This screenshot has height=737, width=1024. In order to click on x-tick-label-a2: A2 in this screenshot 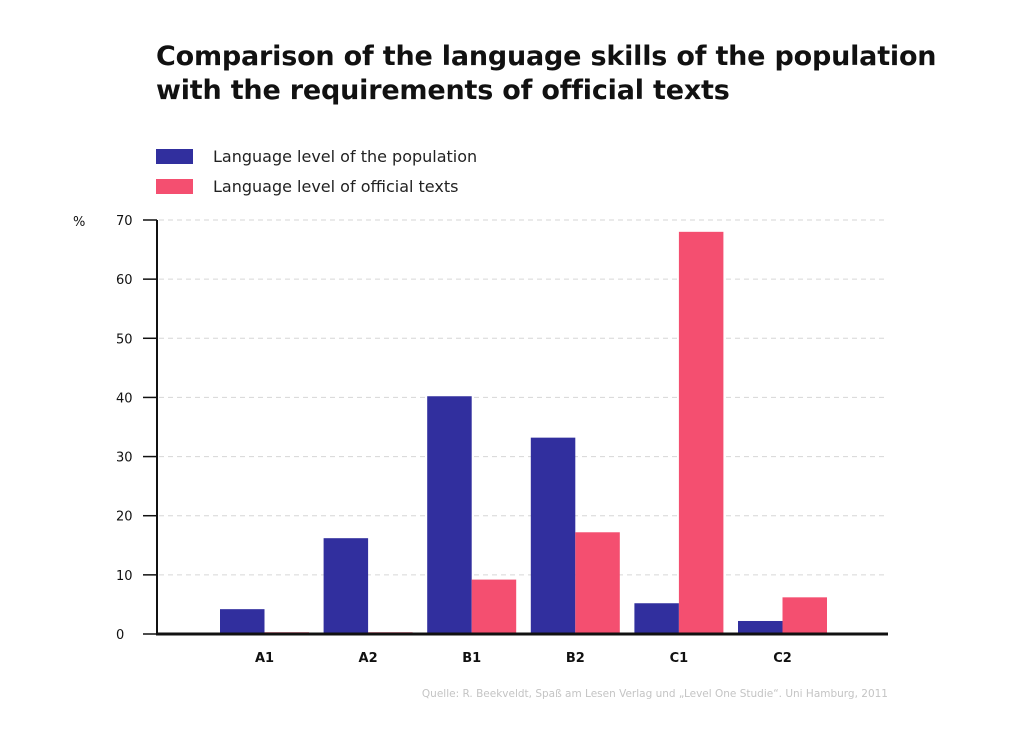, I will do `click(368, 658)`.